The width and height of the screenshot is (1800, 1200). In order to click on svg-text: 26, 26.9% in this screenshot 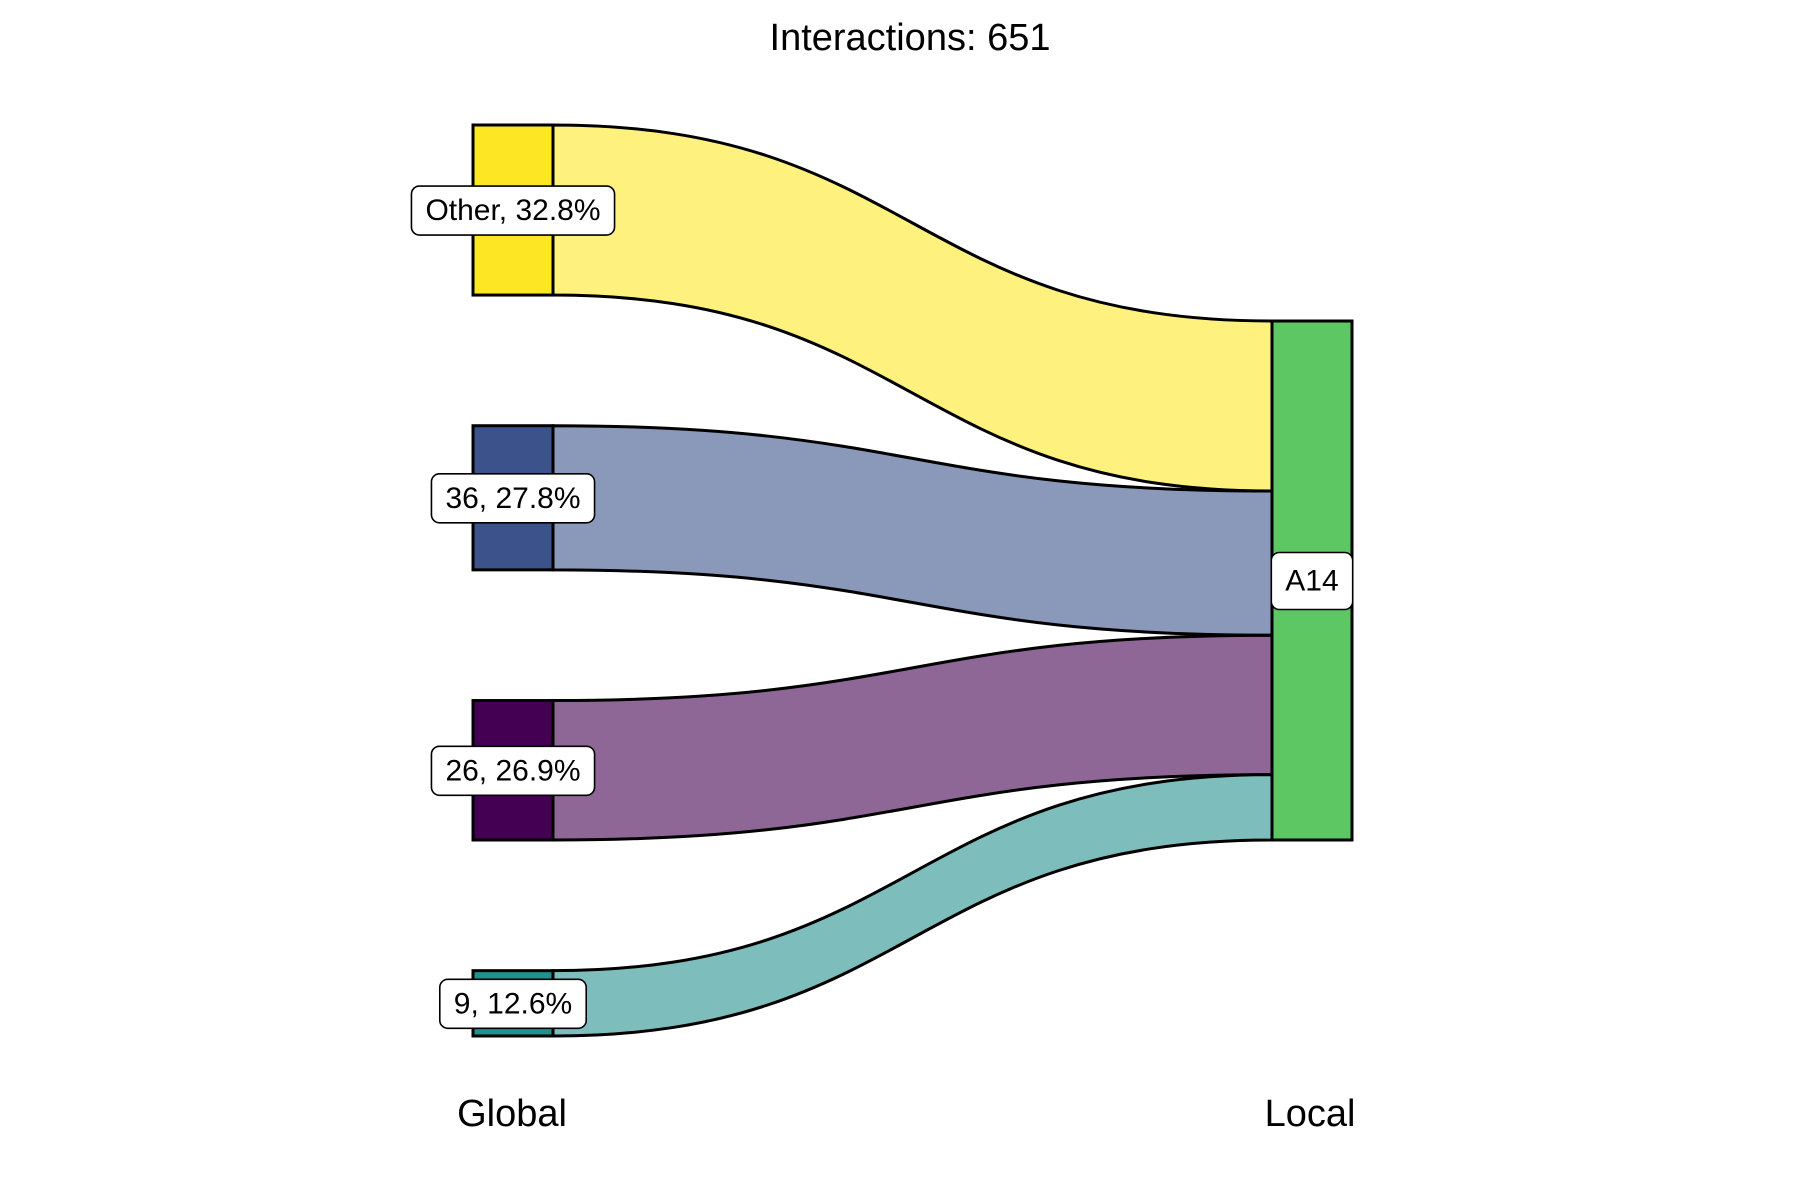, I will do `click(512, 770)`.